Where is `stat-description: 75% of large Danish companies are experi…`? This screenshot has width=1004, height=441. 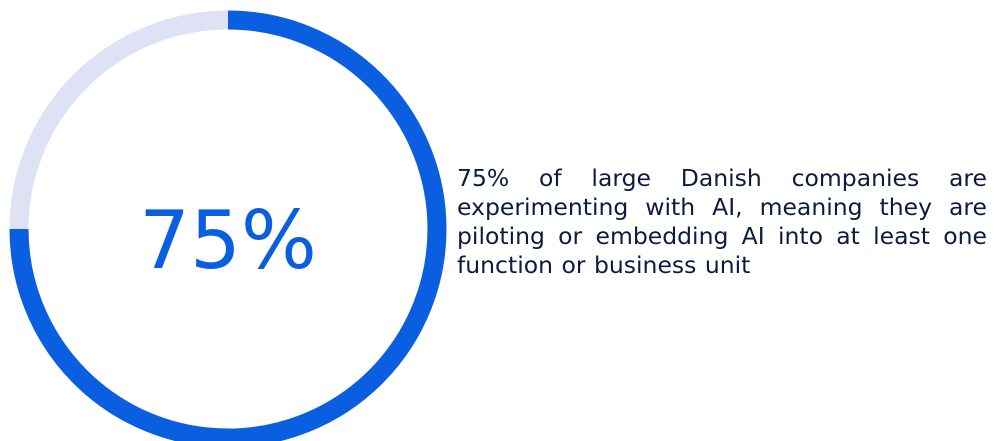 stat-description: 75% of large Danish companies are experi… is located at coordinates (722, 221).